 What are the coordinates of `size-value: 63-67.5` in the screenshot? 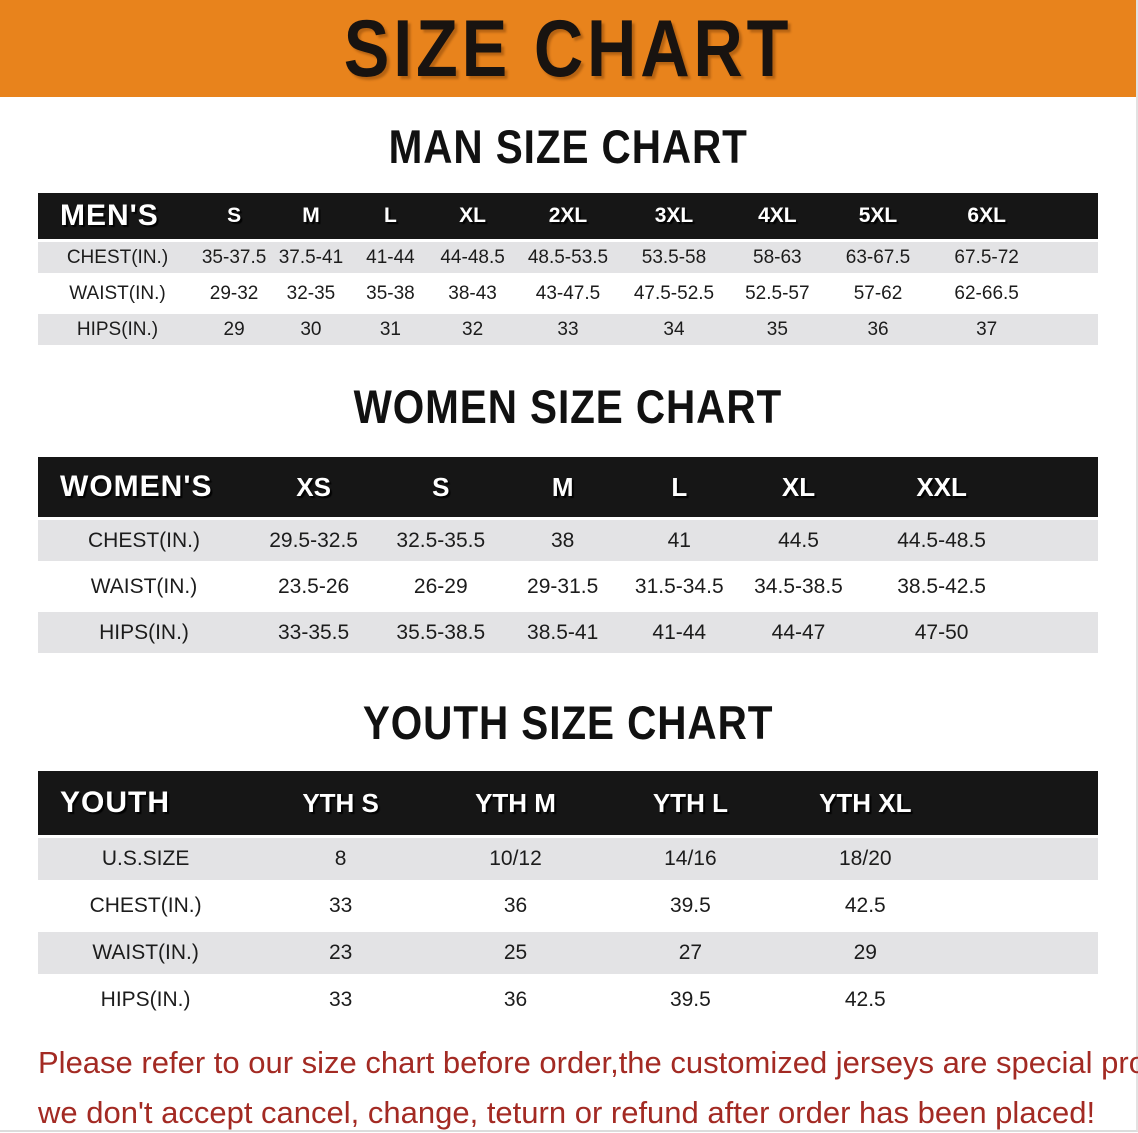 It's located at (878, 257).